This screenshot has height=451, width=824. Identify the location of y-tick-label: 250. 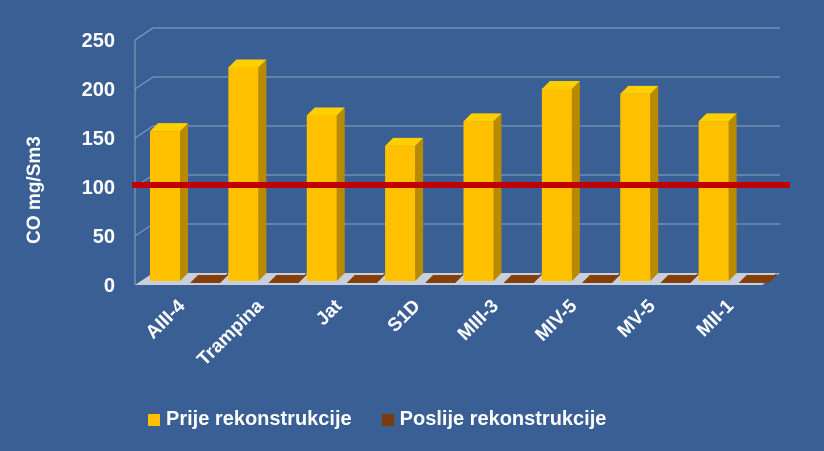
(98, 41).